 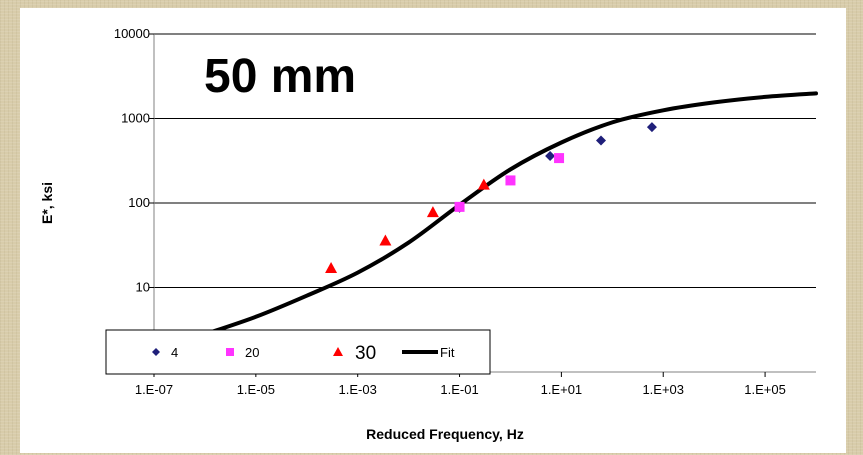 I want to click on y-tick-label: 10000, so click(x=132, y=33).